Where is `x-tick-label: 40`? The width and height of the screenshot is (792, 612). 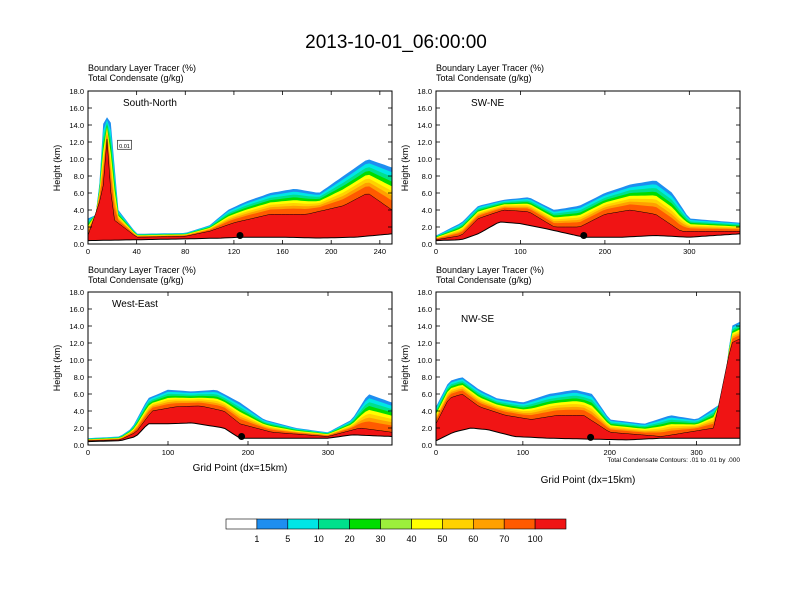
x-tick-label: 40 is located at coordinates (136, 251).